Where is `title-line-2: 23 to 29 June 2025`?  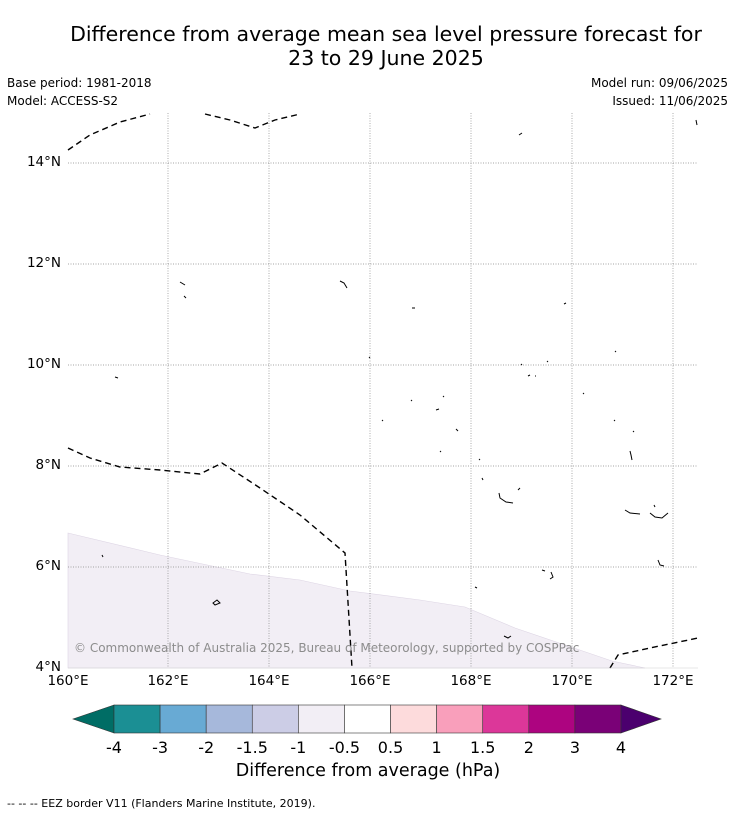
title-line-2: 23 to 29 June 2025 is located at coordinates (386, 58).